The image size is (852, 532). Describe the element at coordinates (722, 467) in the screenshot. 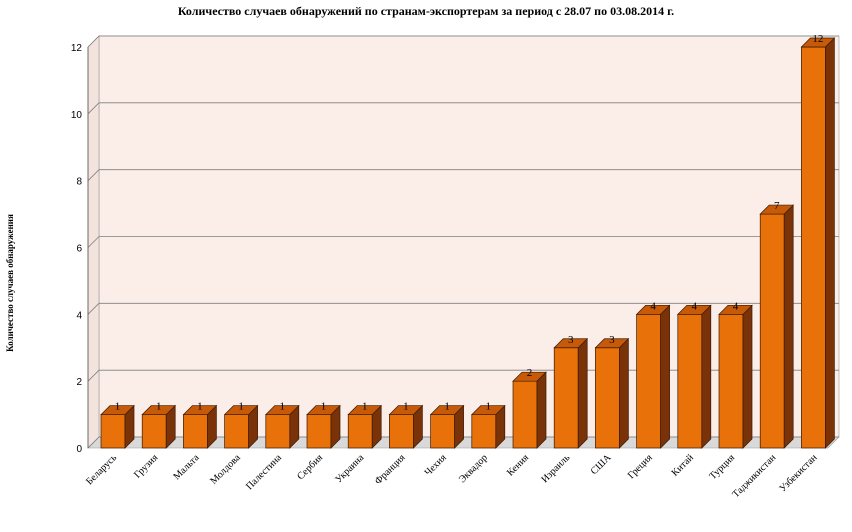

I see `x-tick-label: Турция` at that location.